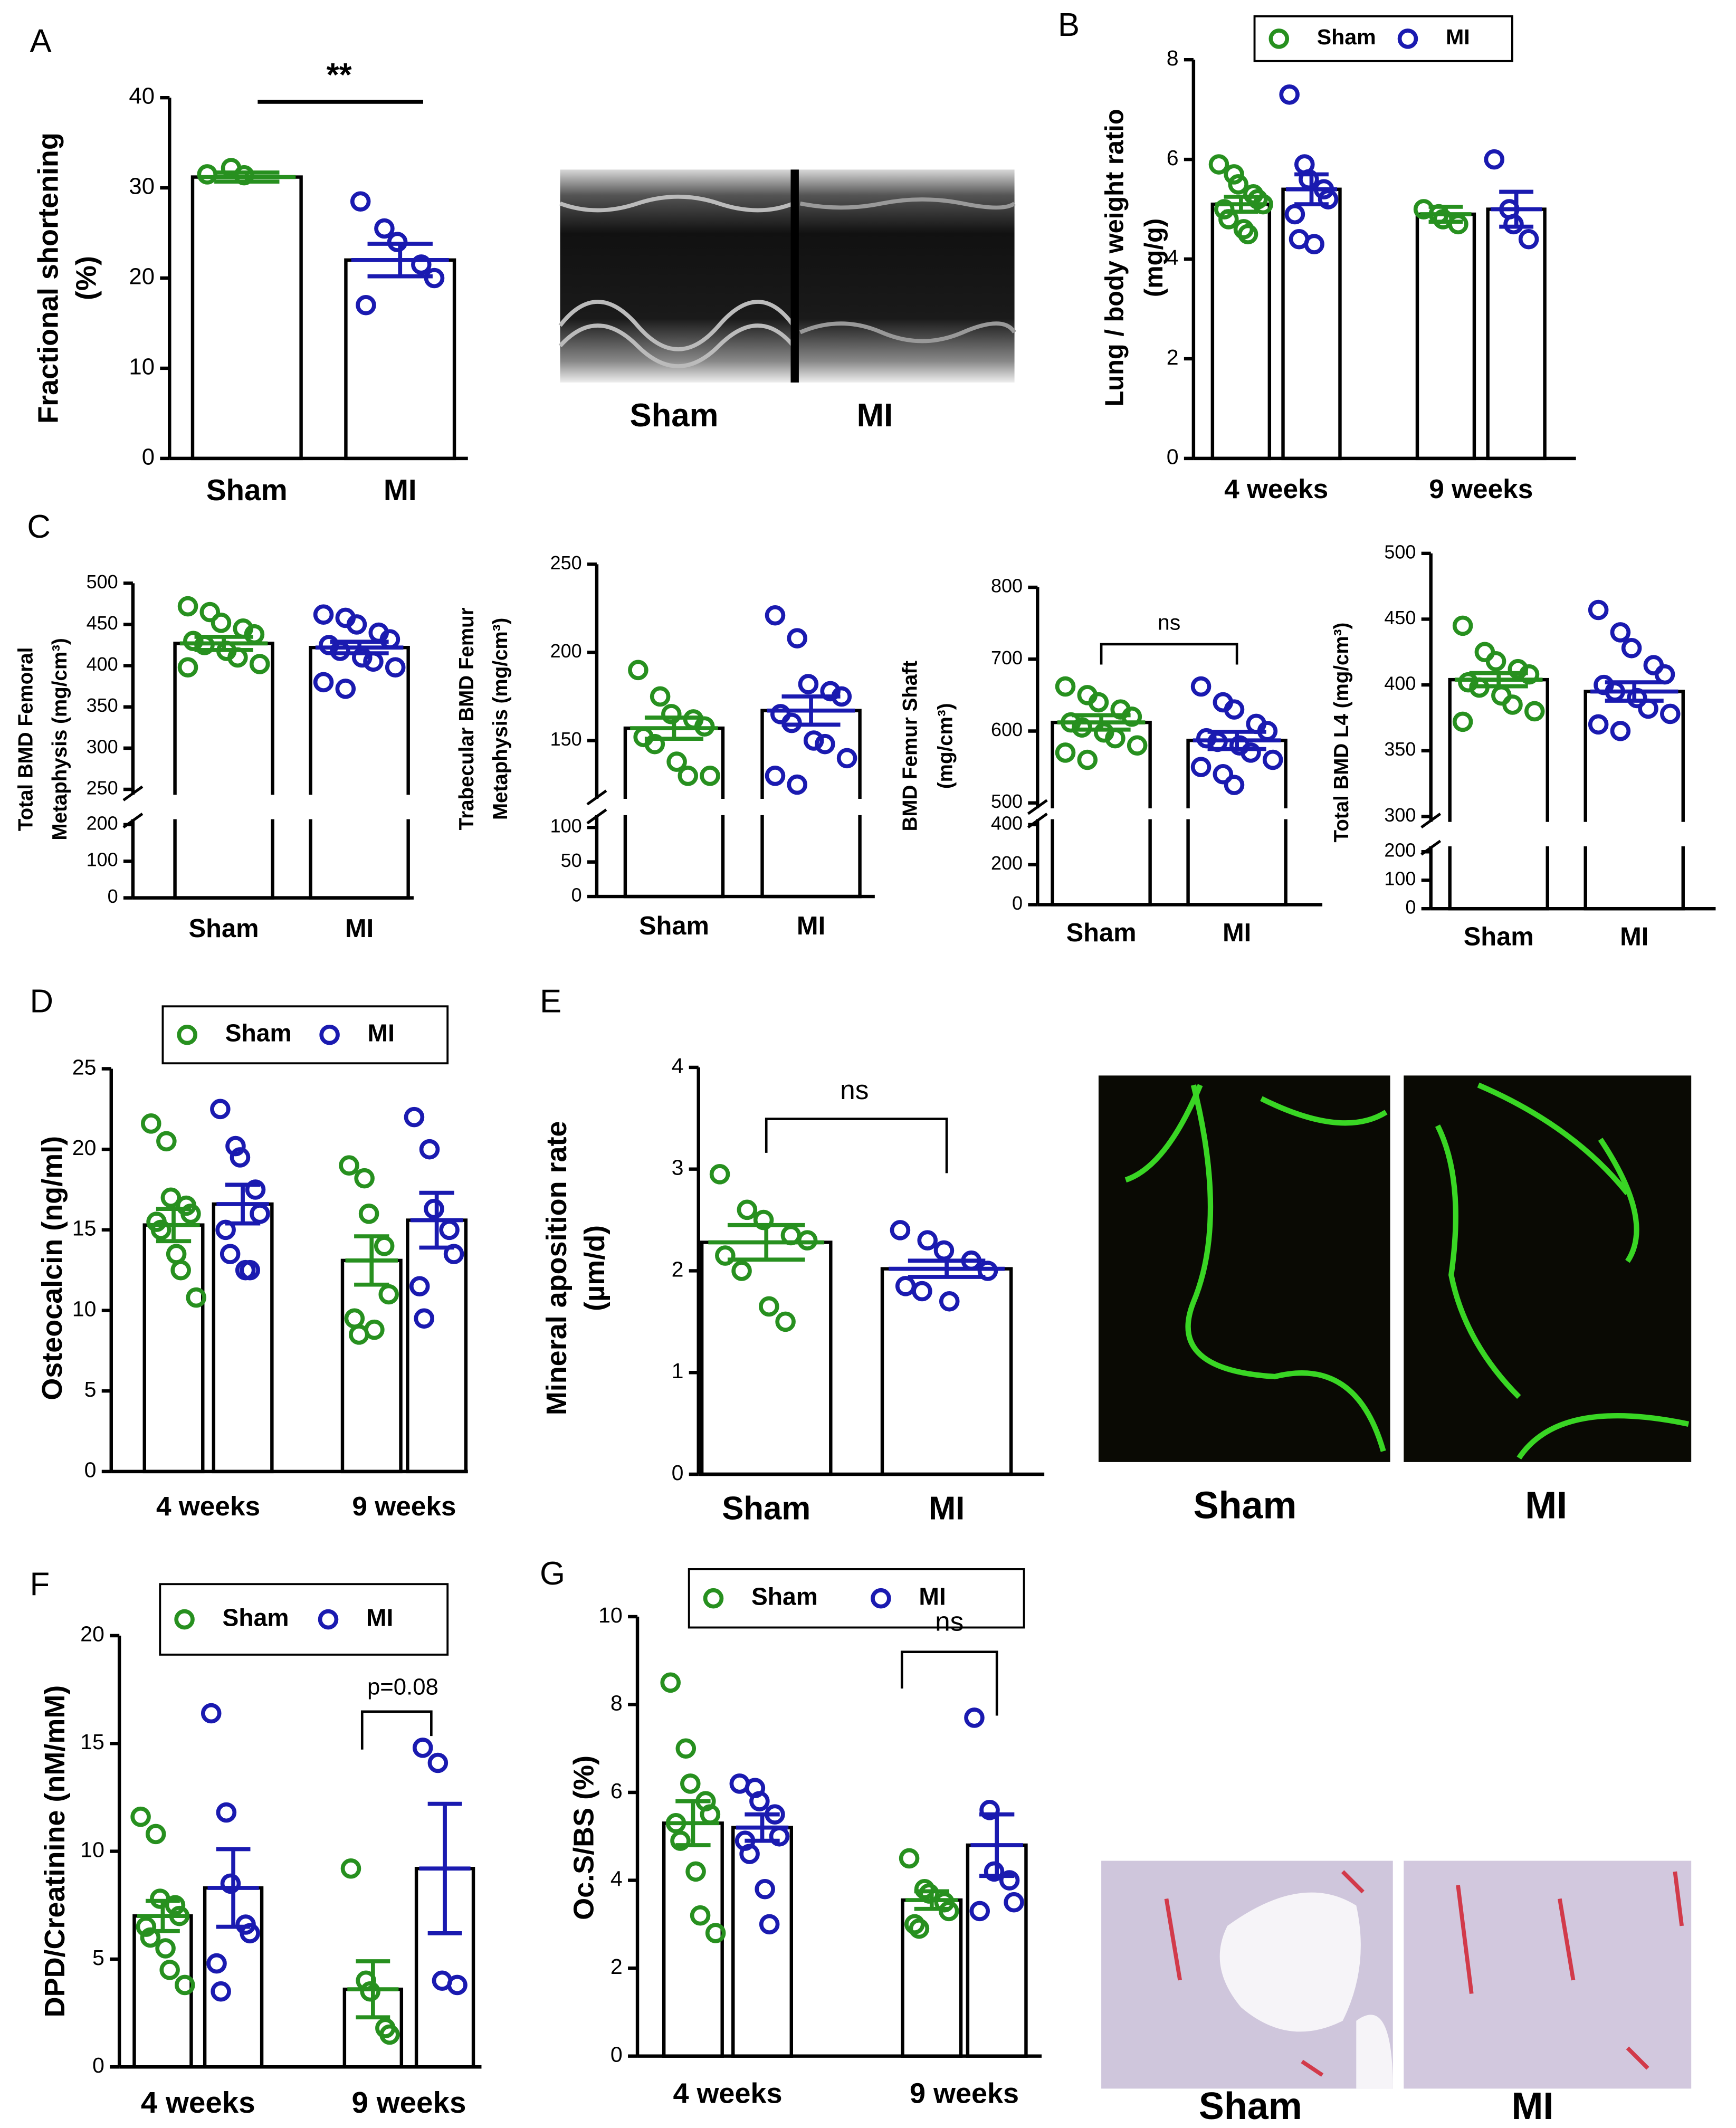 This screenshot has width=1736, height=2128. Describe the element at coordinates (552, 1574) in the screenshot. I see `panel-letter: G` at that location.